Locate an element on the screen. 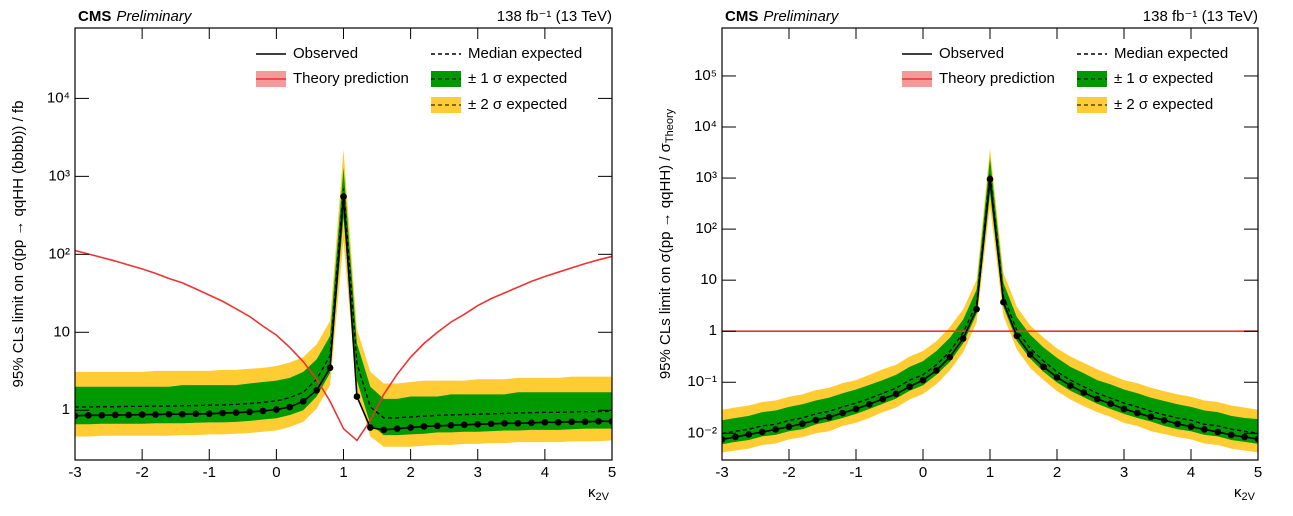 This screenshot has width=1293, height=516. y-tick-label: 10⁵ is located at coordinates (705, 75).